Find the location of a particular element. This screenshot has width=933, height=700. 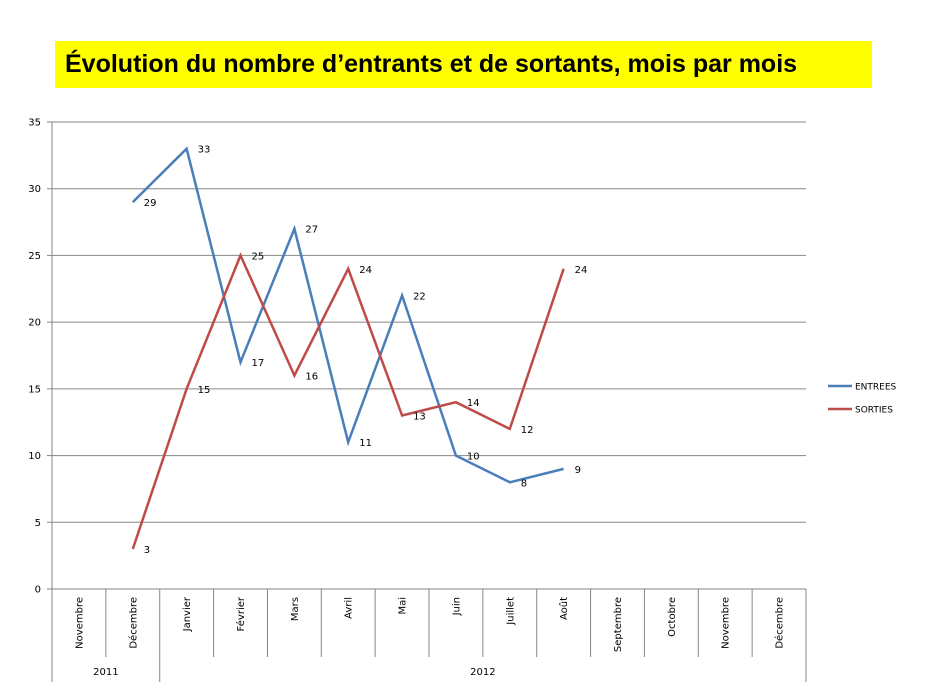

x-tick-label: Avril is located at coordinates (349, 608).